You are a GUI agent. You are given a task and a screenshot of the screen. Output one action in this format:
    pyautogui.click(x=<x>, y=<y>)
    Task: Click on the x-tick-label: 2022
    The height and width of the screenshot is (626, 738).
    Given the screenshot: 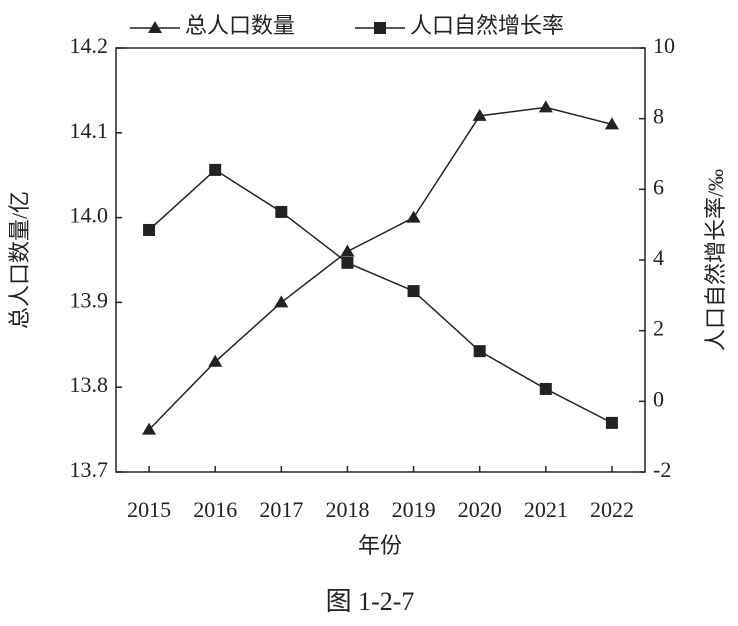 What is the action you would take?
    pyautogui.click(x=612, y=509)
    